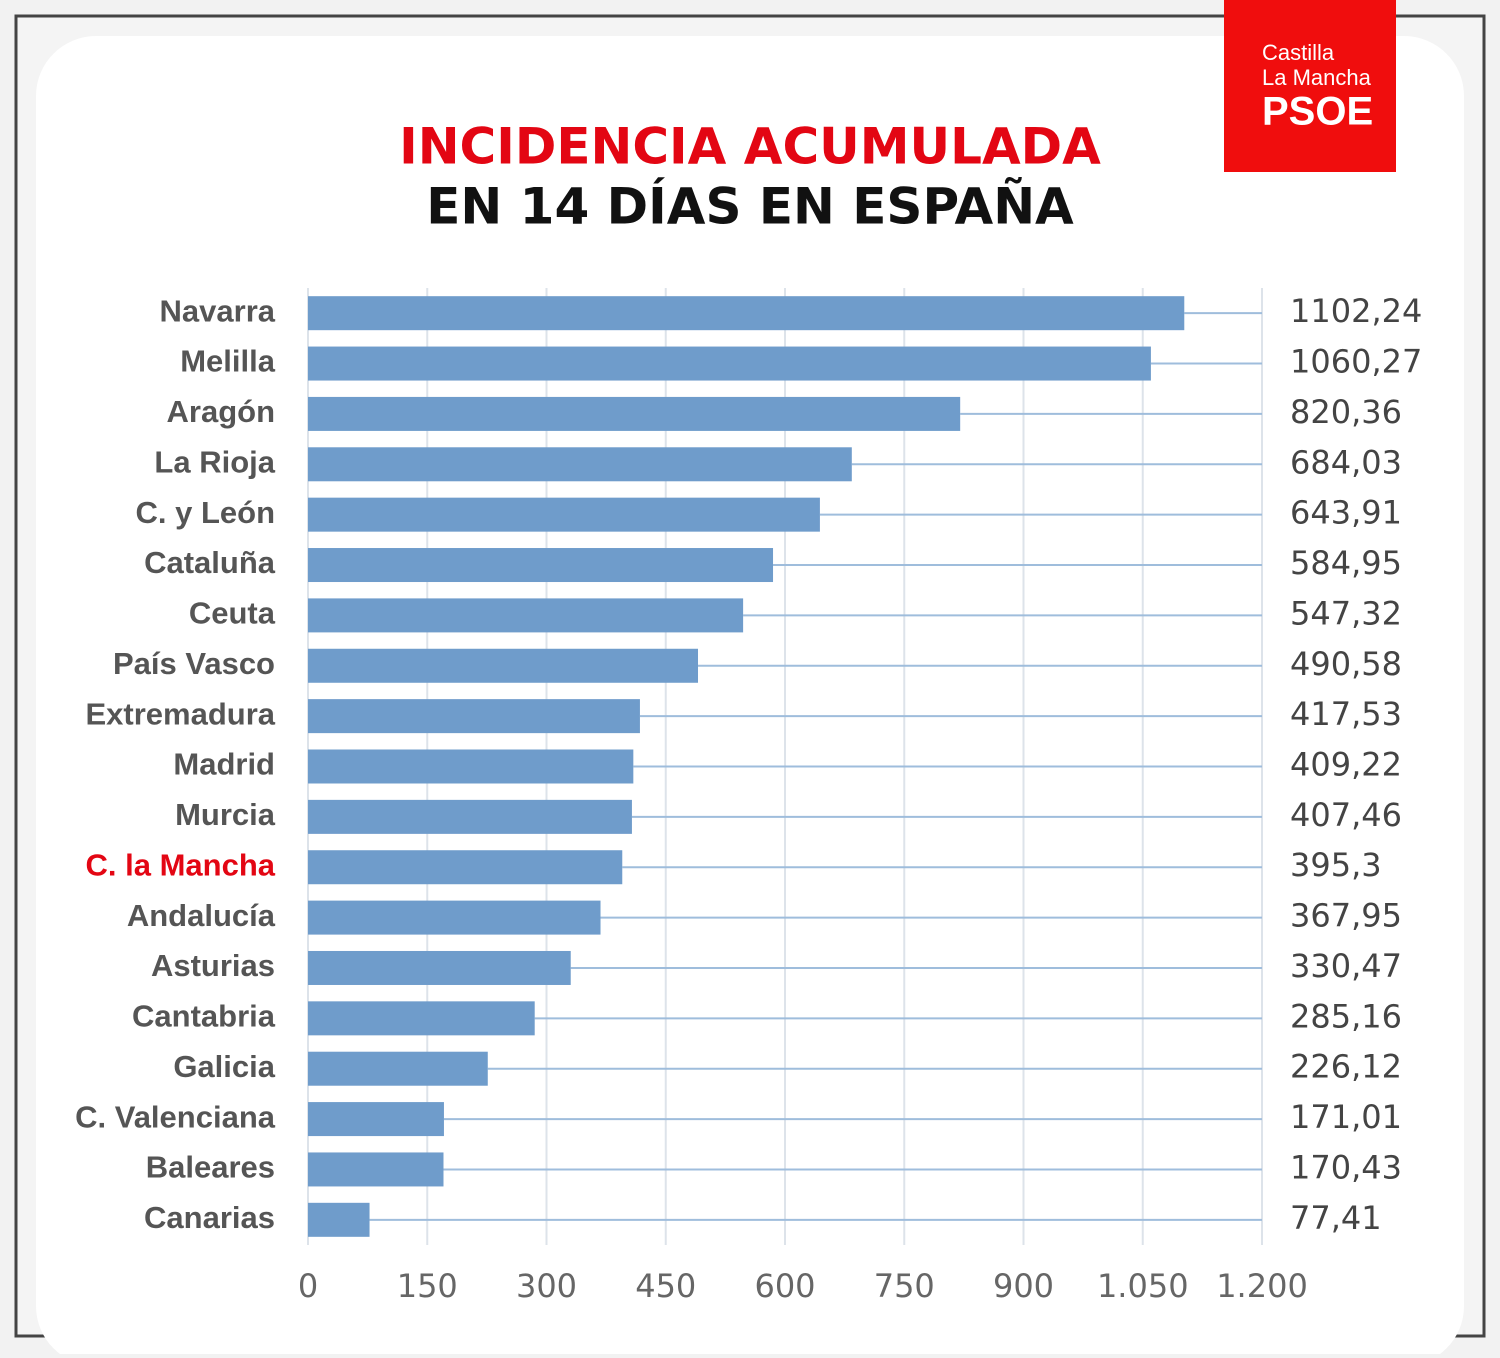  What do you see at coordinates (1336, 865) in the screenshot?
I see `value-label: 395,3` at bounding box center [1336, 865].